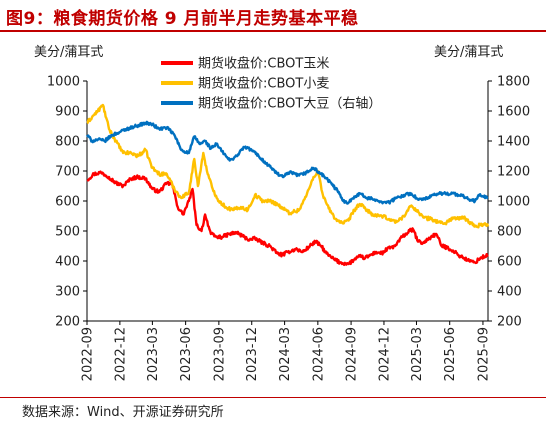 This screenshot has height=425, width=546. What do you see at coordinates (468, 52) in the screenshot?
I see `right-axis-unit: 美分/蒲耳式` at bounding box center [468, 52].